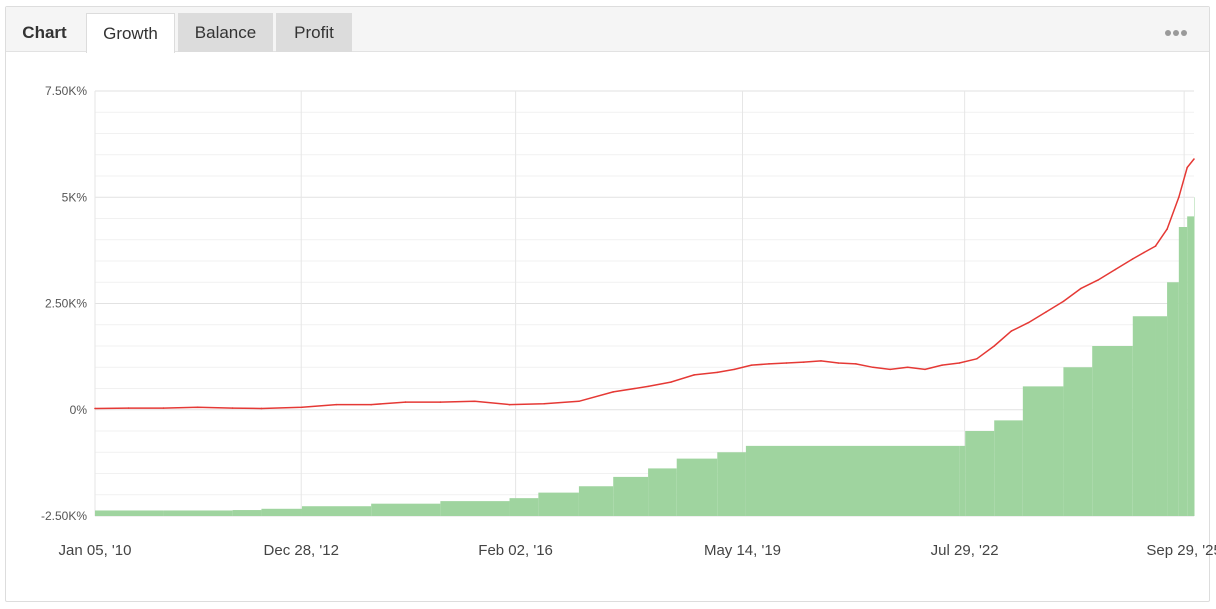 The width and height of the screenshot is (1216, 609). I want to click on x-tick-label: Dec 28, '12, so click(301, 550).